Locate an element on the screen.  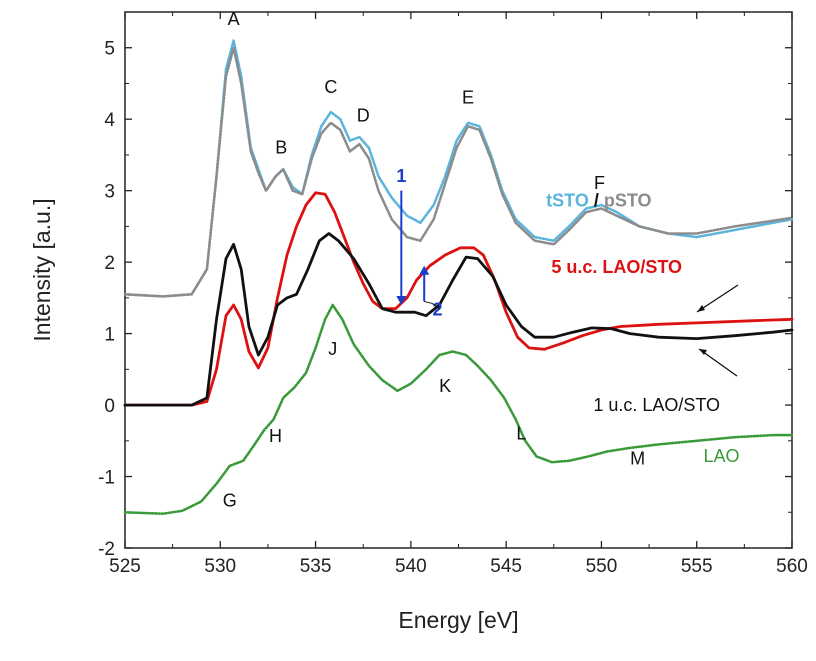
y-tick-label: 5 is located at coordinates (109, 49).